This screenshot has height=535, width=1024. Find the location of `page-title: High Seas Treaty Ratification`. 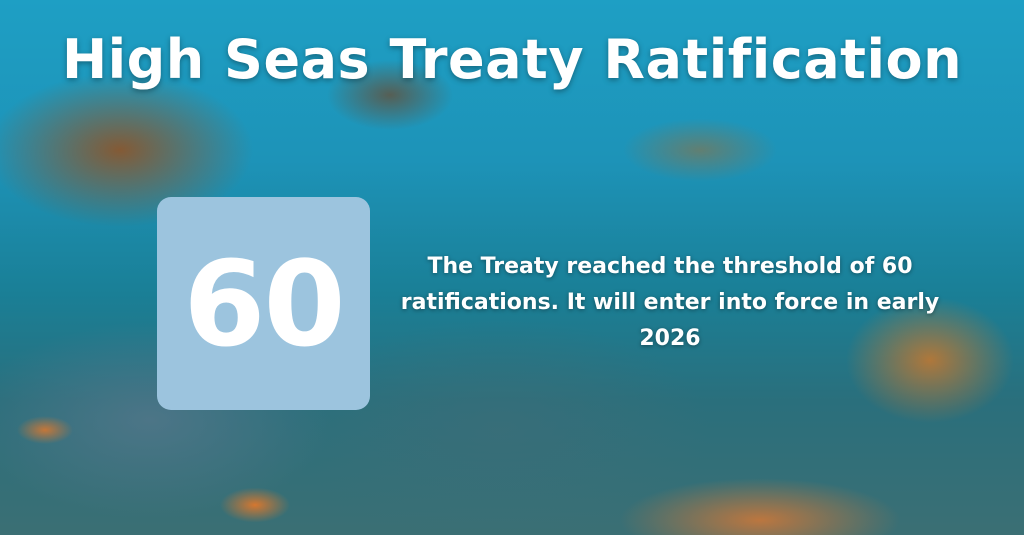

page-title: High Seas Treaty Ratification is located at coordinates (512, 59).